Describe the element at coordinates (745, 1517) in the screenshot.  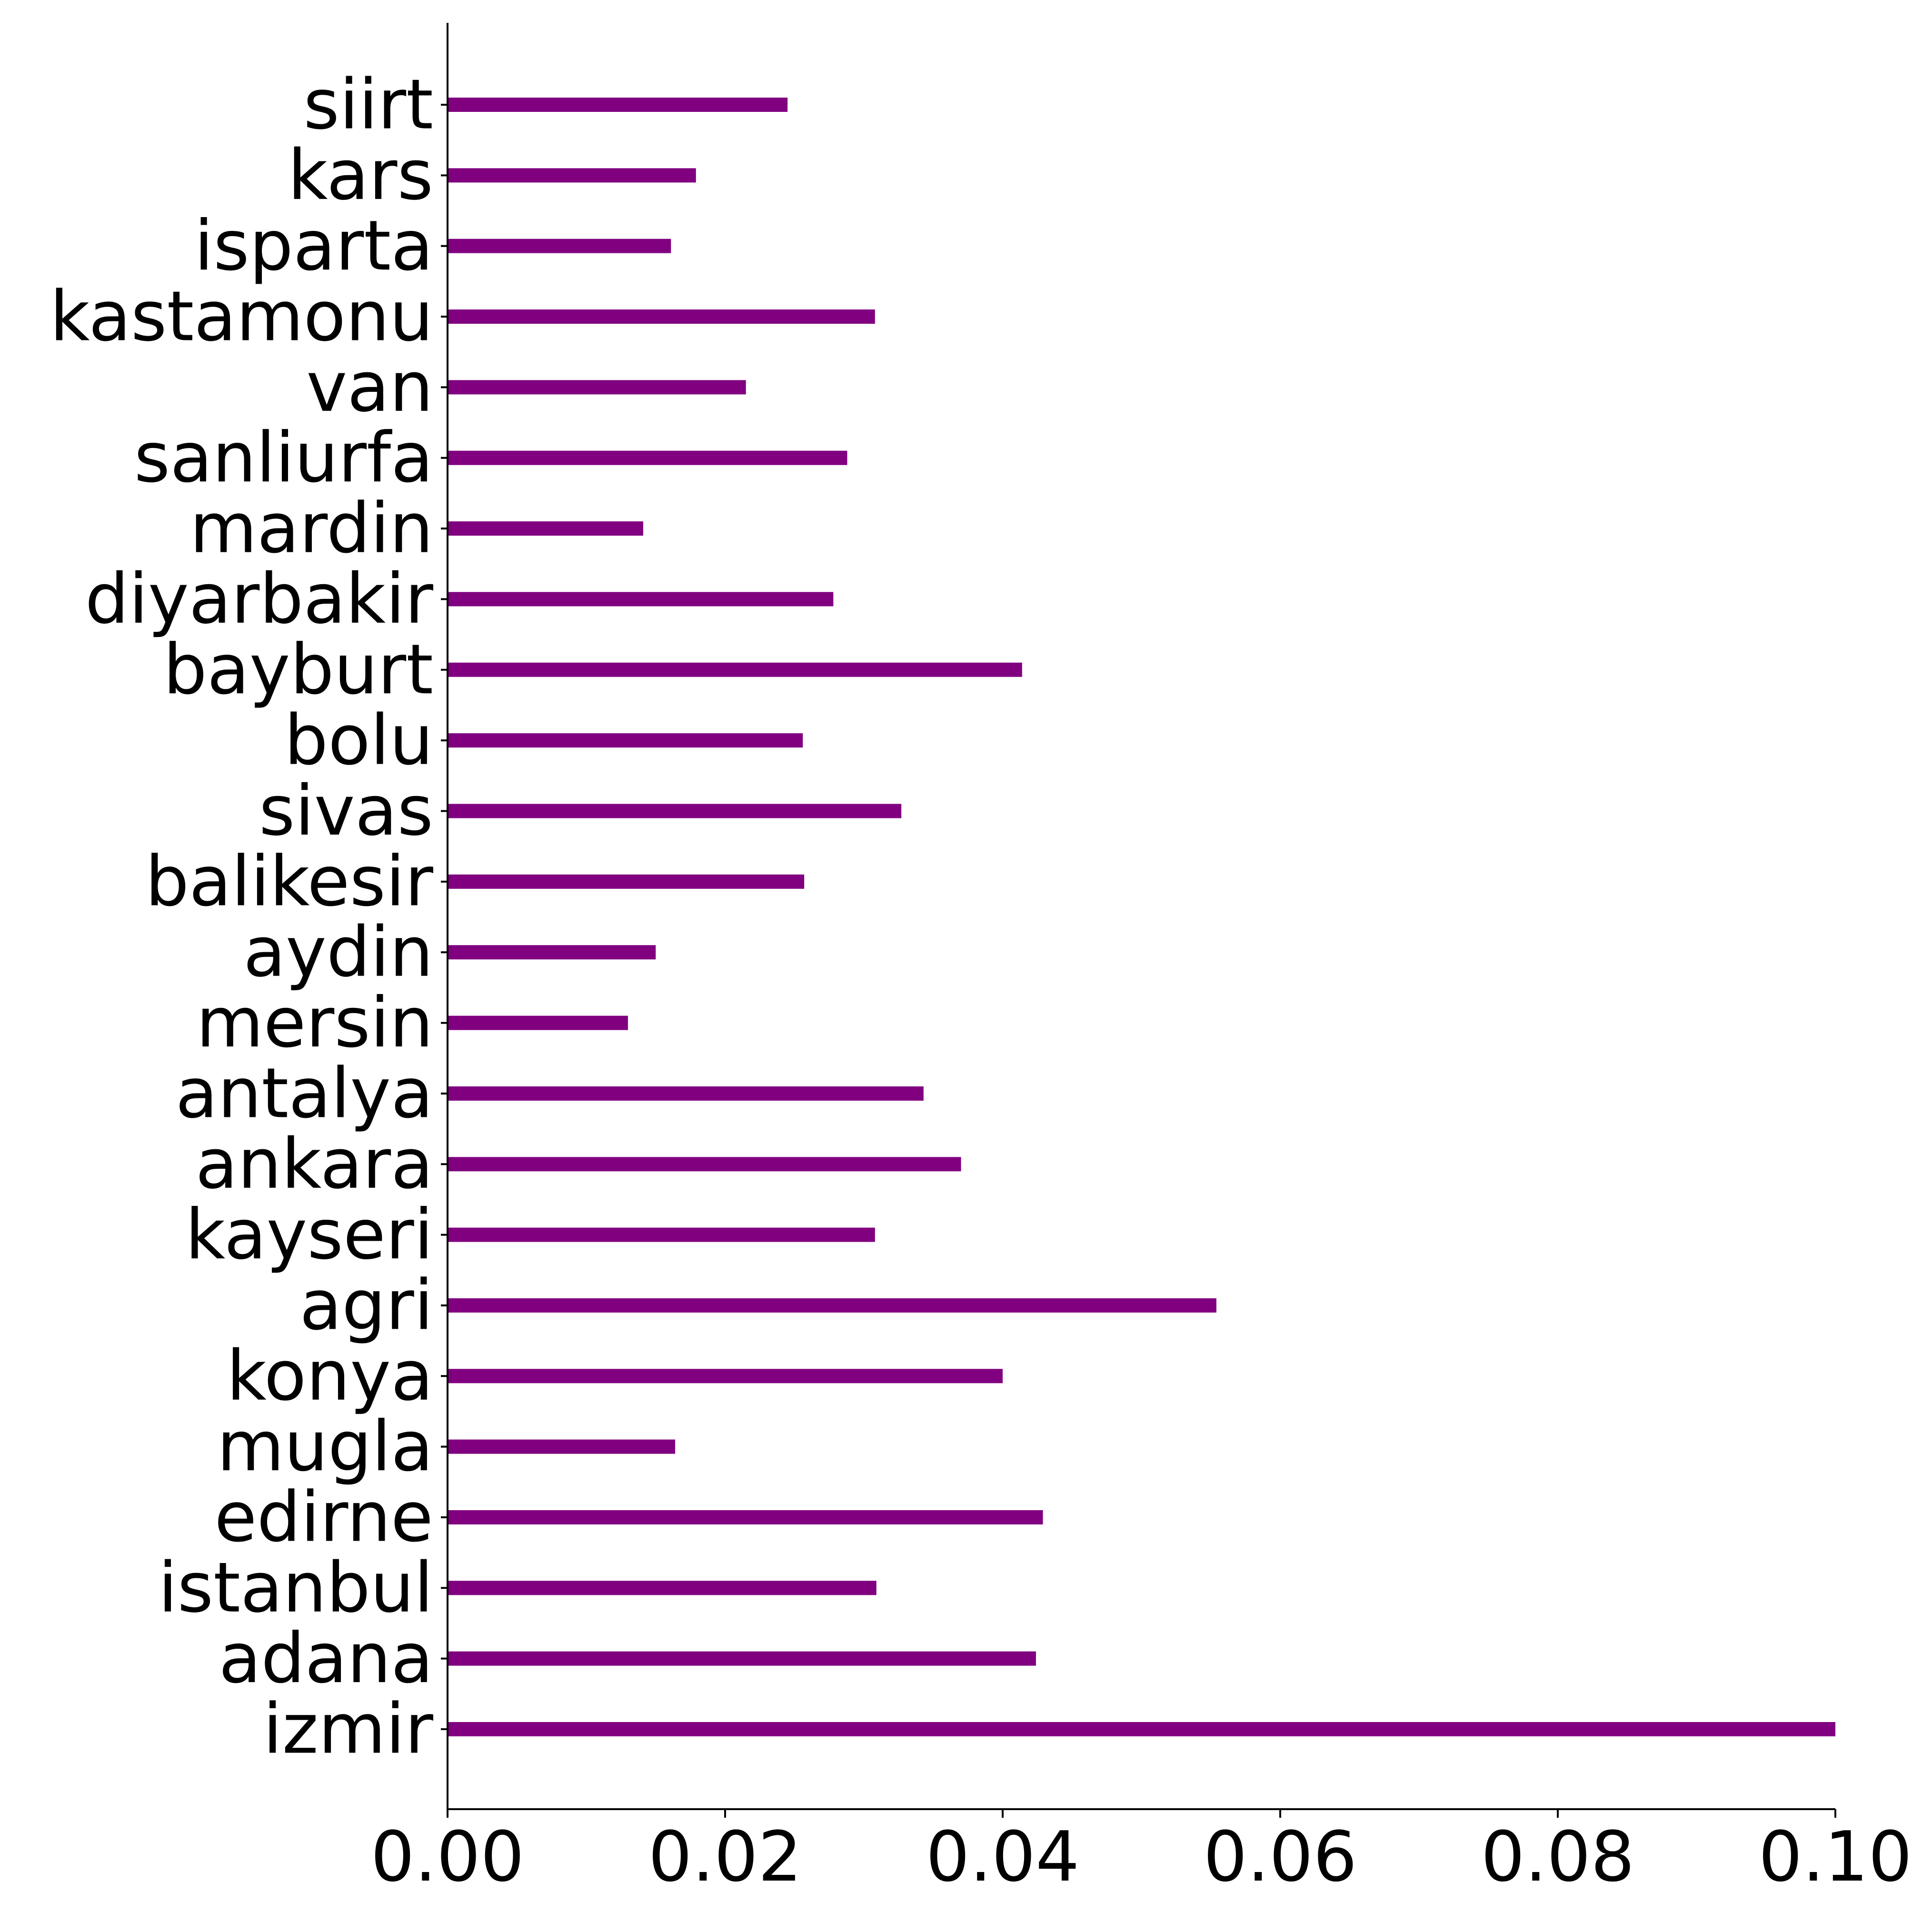
I see `bar-edirne` at that location.